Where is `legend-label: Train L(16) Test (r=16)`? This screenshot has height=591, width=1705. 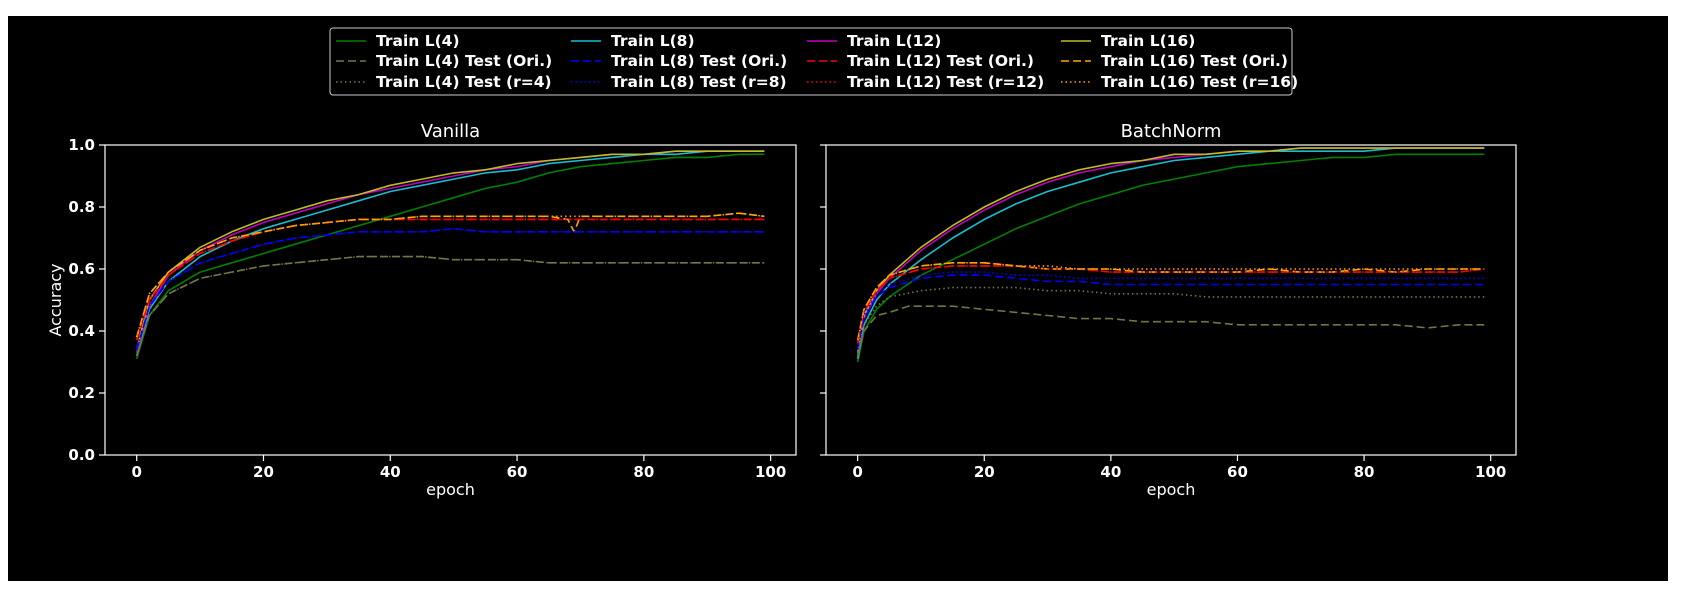 legend-label: Train L(16) Test (r=16) is located at coordinates (1199, 82).